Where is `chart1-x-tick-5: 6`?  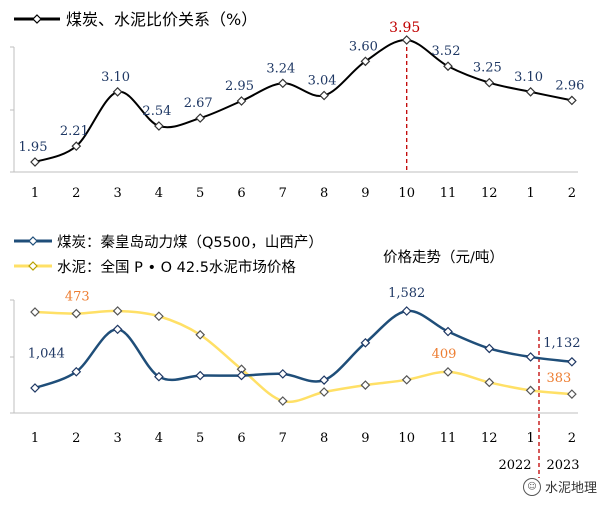 chart1-x-tick-5: 6 is located at coordinates (241, 193).